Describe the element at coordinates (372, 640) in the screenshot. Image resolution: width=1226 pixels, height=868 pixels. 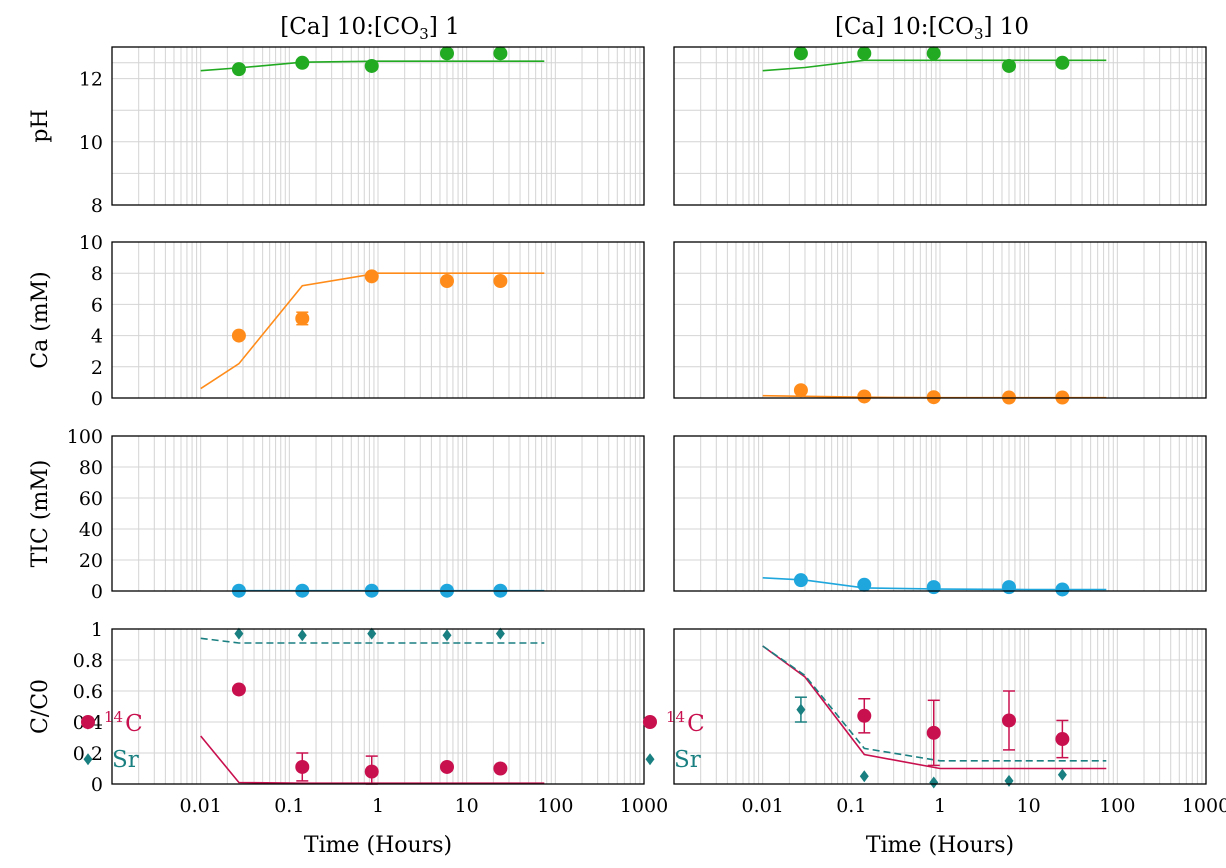
I see `series-line-Sr` at that location.